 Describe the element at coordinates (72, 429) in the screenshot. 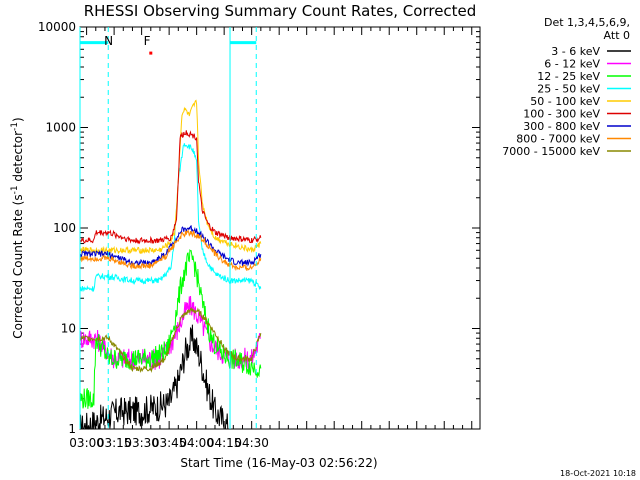

I see `y-tick-label: 1` at that location.